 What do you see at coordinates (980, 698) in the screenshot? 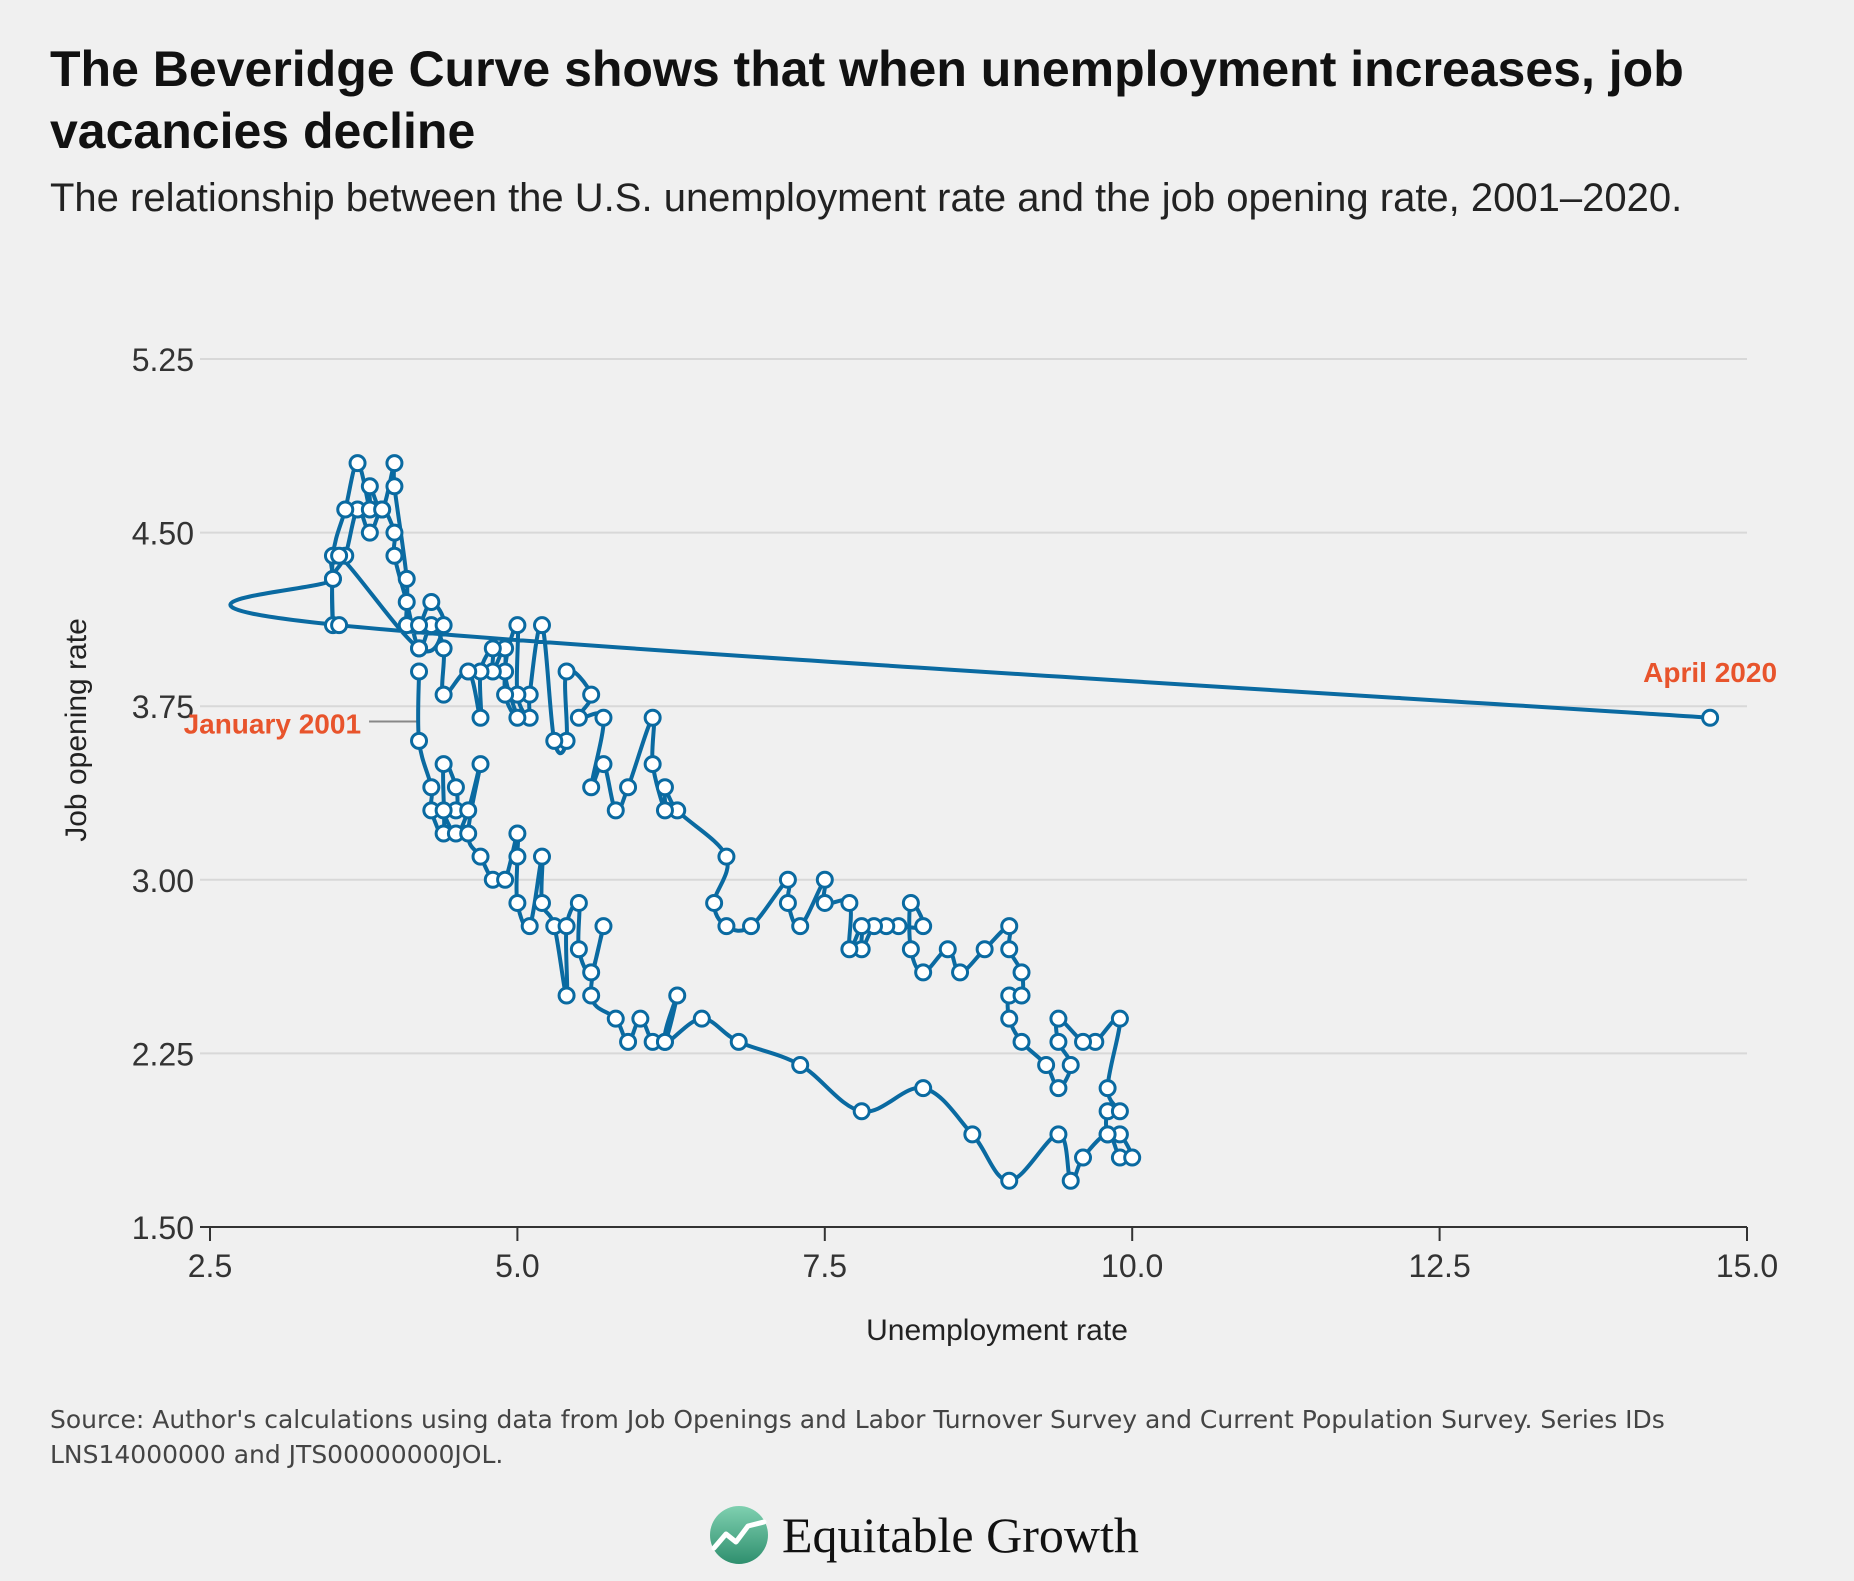
I see `annotations: January 2001 April 2020` at bounding box center [980, 698].